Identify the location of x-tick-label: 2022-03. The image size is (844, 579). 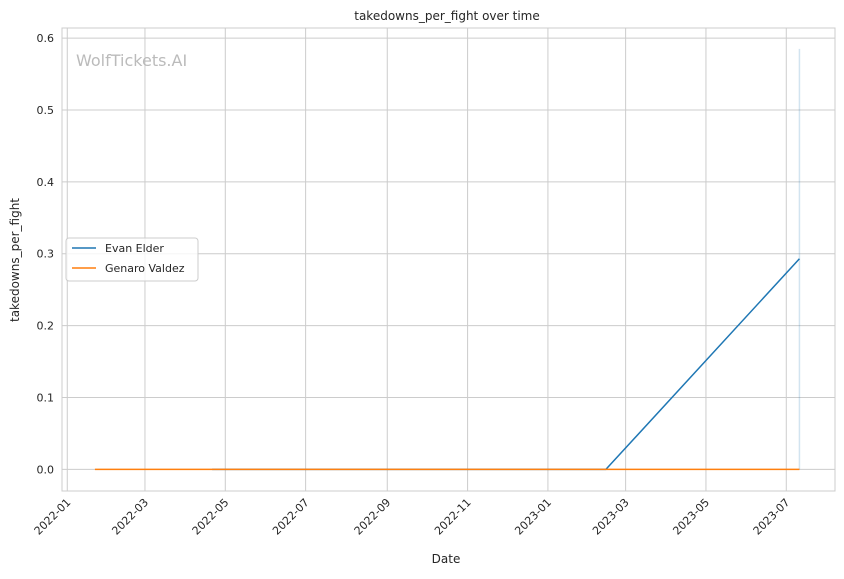
(130, 517).